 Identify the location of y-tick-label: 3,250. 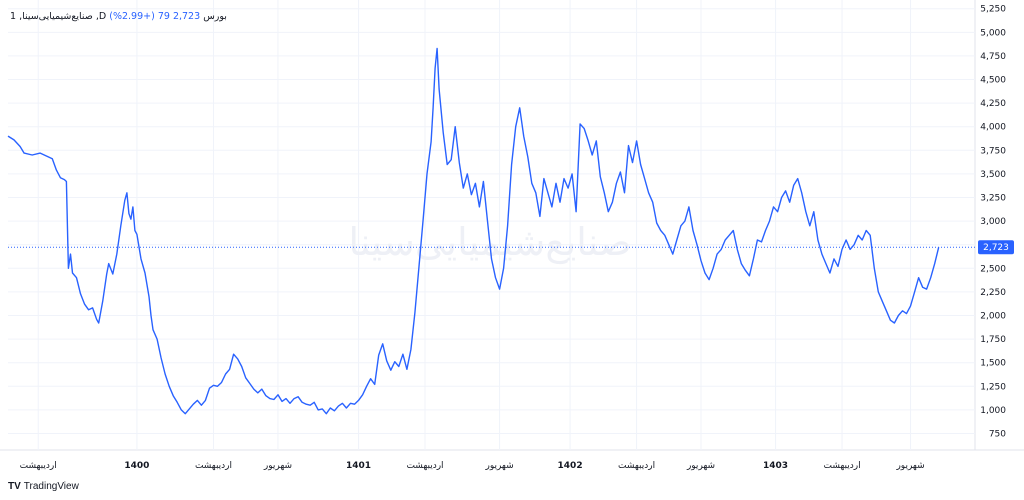
(993, 199).